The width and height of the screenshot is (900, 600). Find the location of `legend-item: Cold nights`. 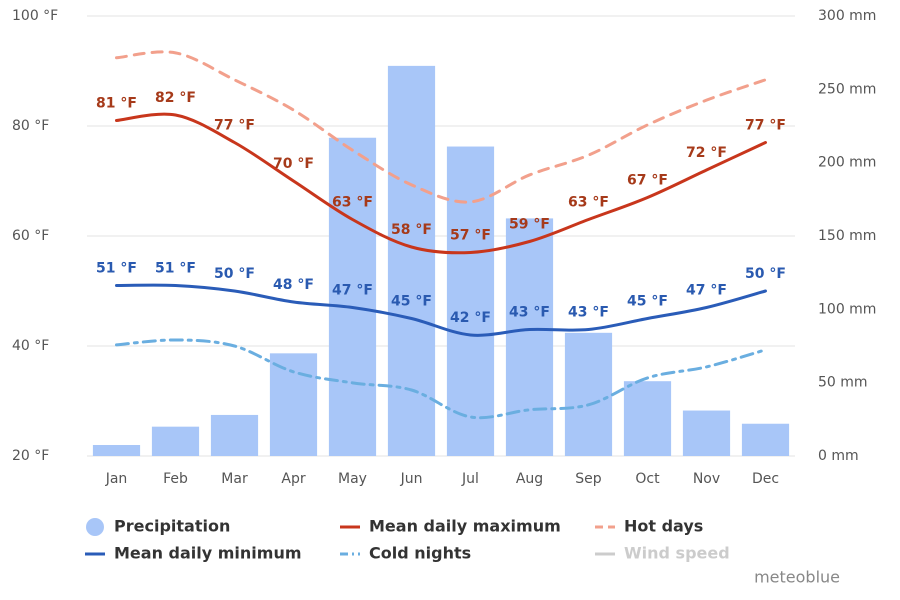

legend-item: Cold nights is located at coordinates (405, 553).